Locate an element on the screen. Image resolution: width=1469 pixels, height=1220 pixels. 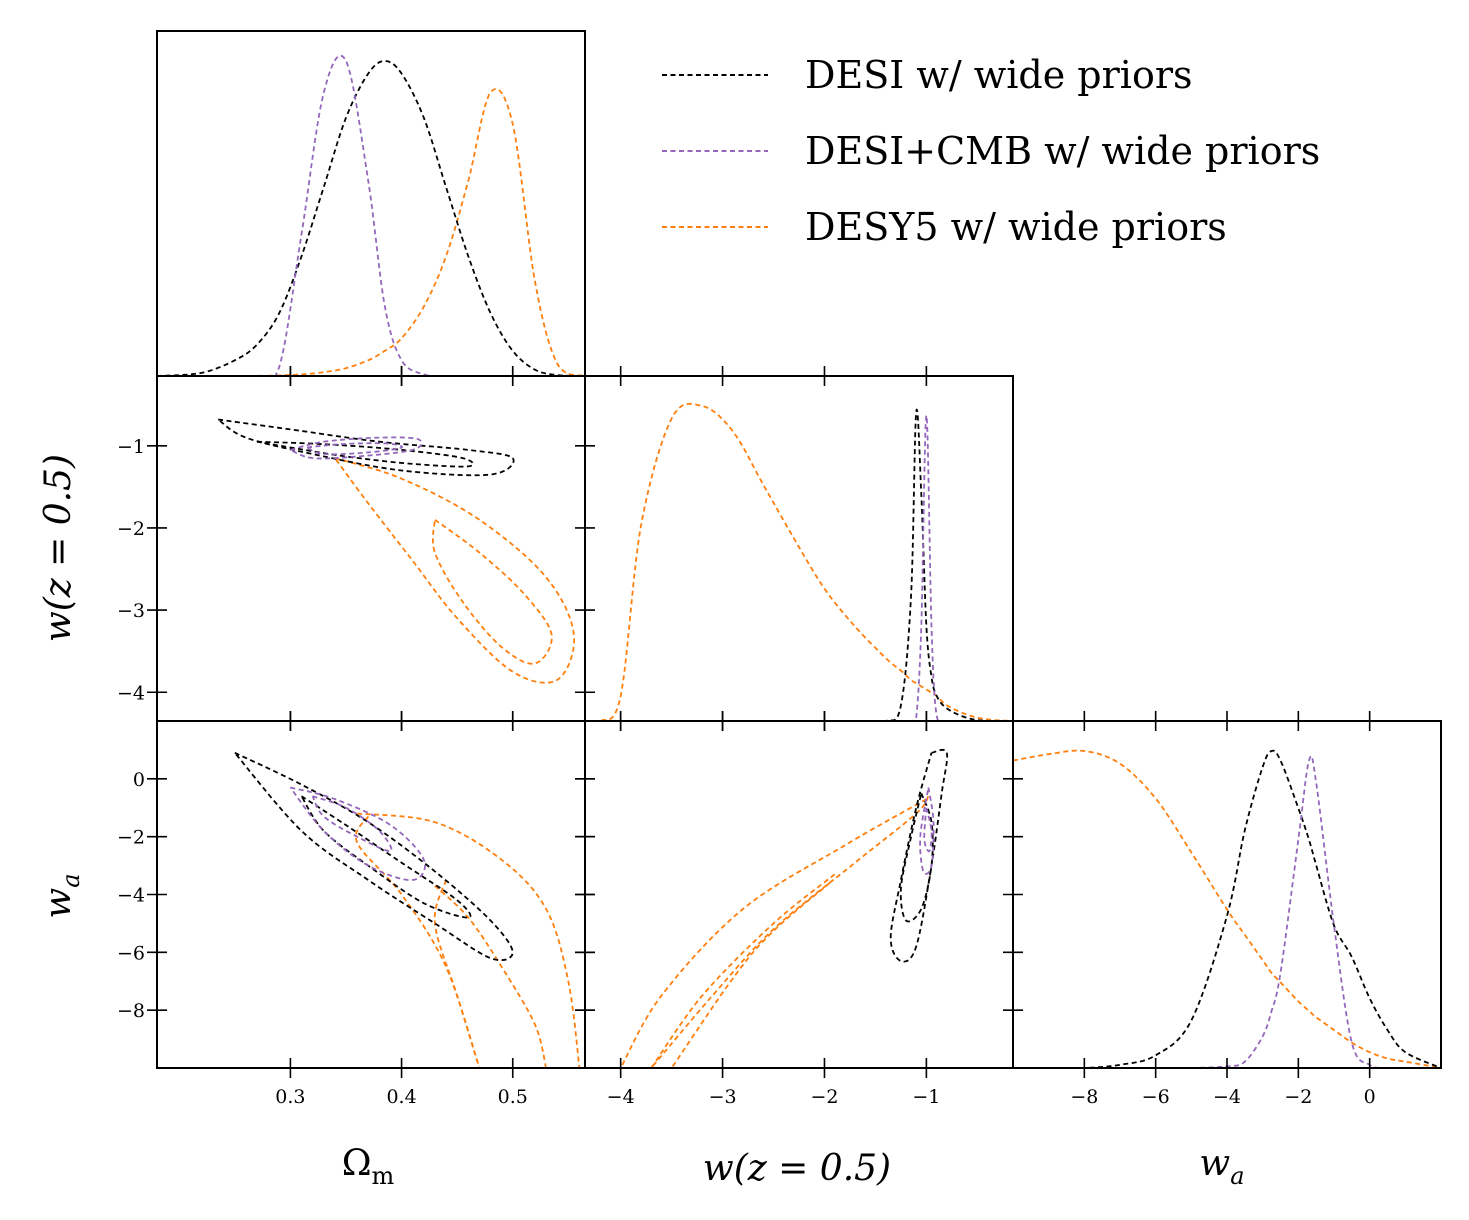
y-axis-title-wa: wa is located at coordinates (61, 895).